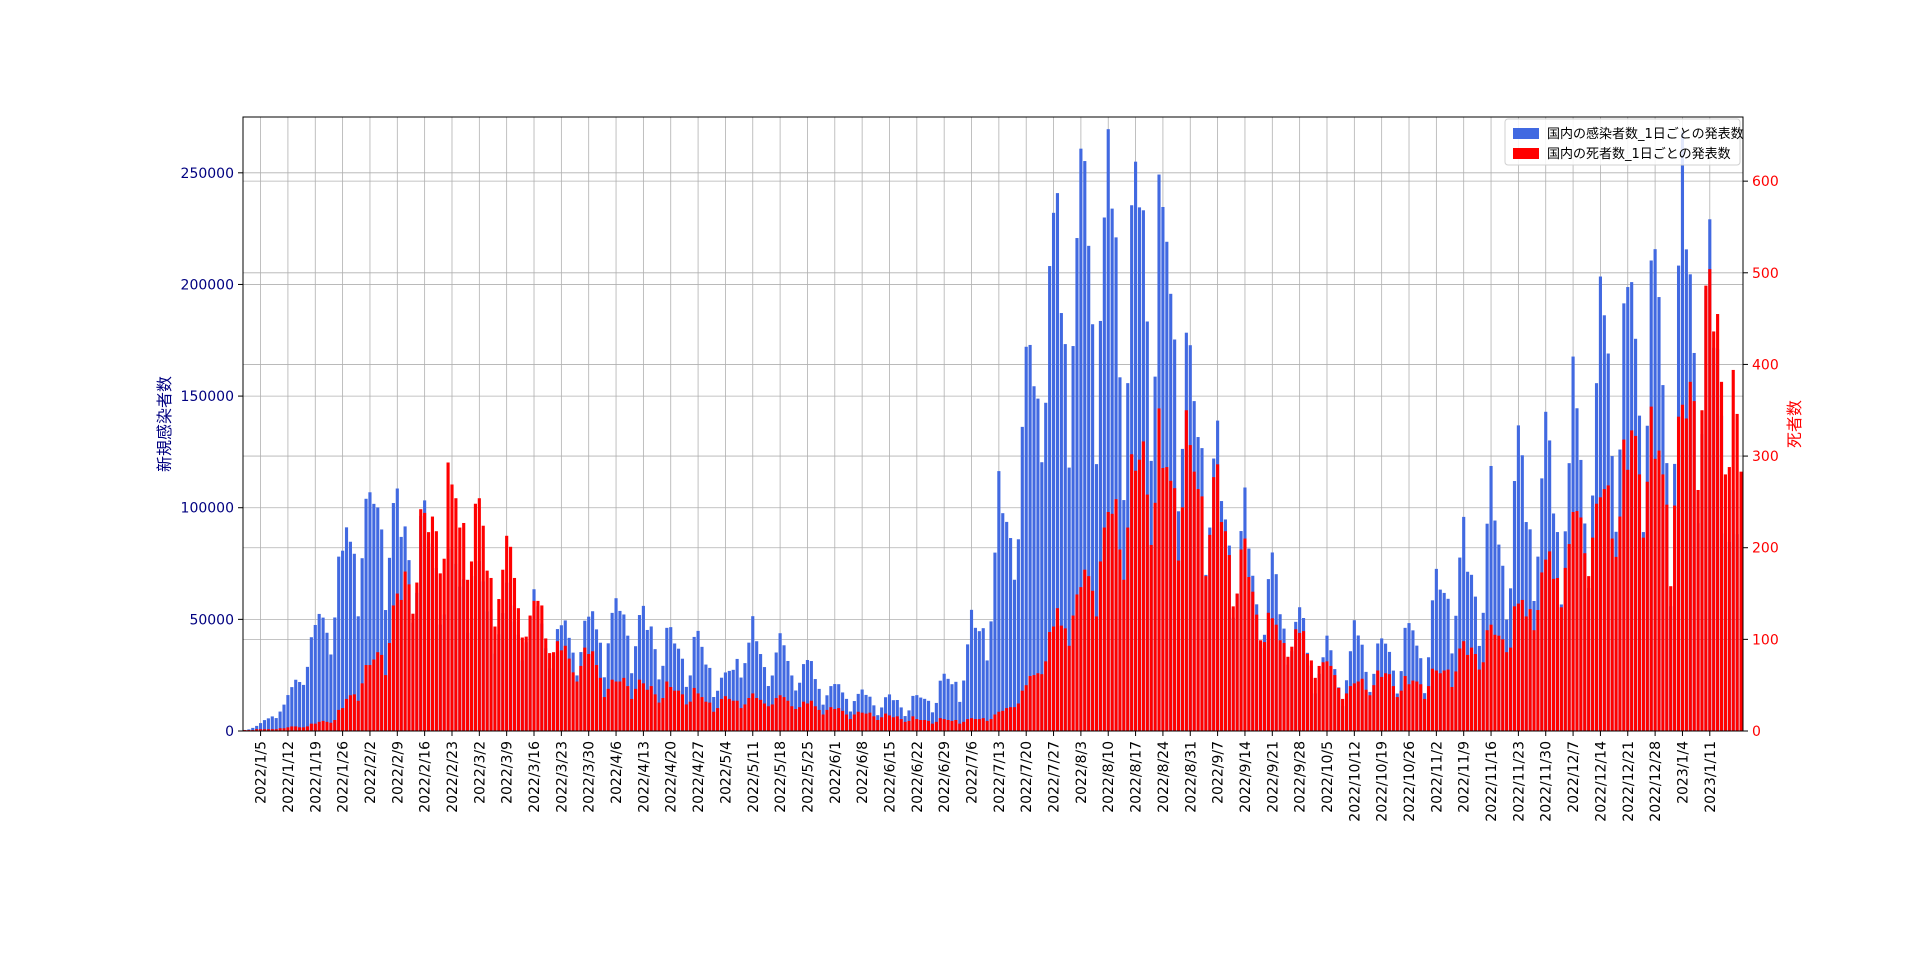 The image size is (1920, 973). What do you see at coordinates (1765, 274) in the screenshot?
I see `y-right-tick-label: 500` at bounding box center [1765, 274].